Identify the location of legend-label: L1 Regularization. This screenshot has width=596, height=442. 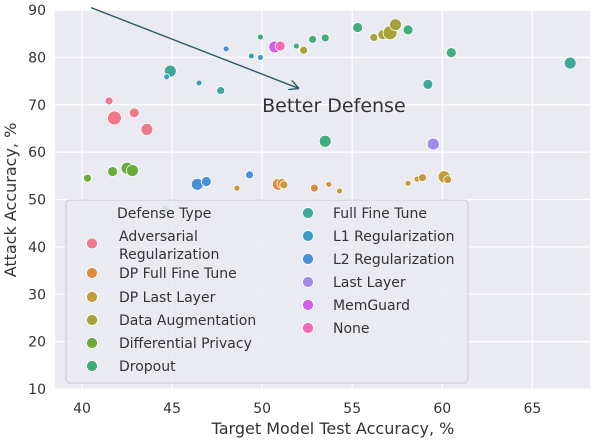
(394, 237).